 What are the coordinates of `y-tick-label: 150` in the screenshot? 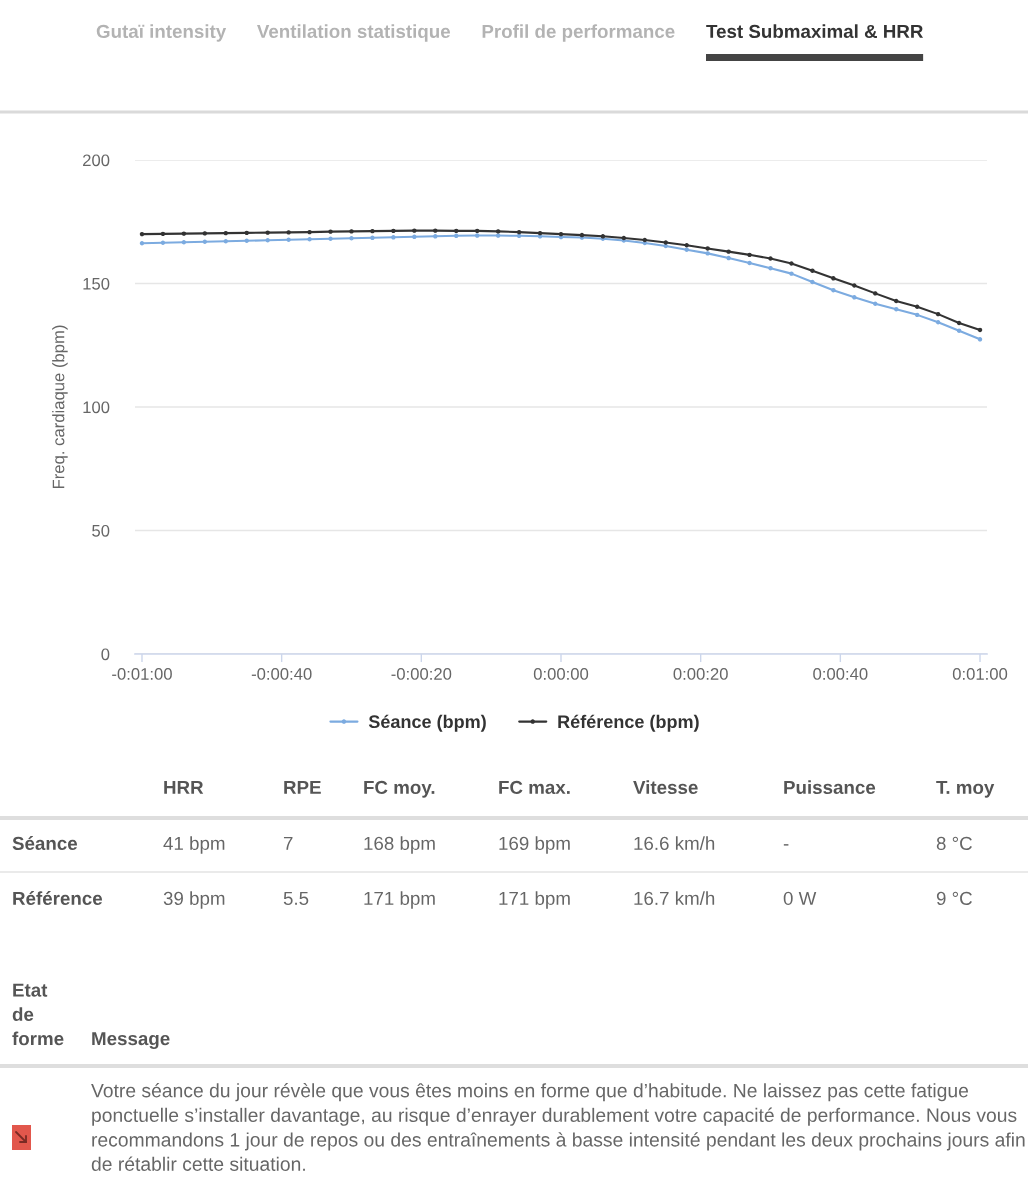 It's located at (96, 283).